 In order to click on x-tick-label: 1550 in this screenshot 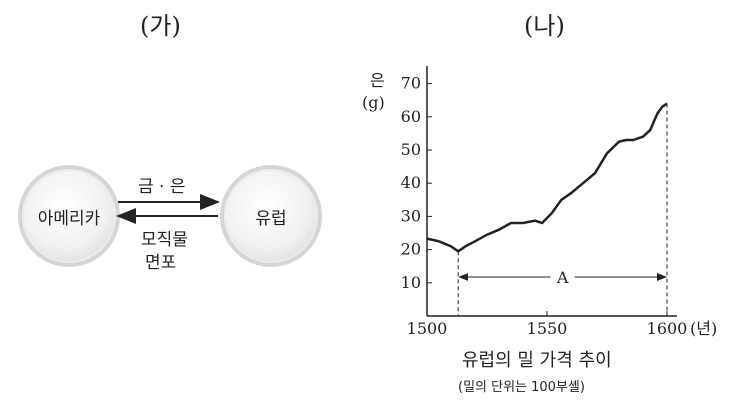, I will do `click(547, 328)`.